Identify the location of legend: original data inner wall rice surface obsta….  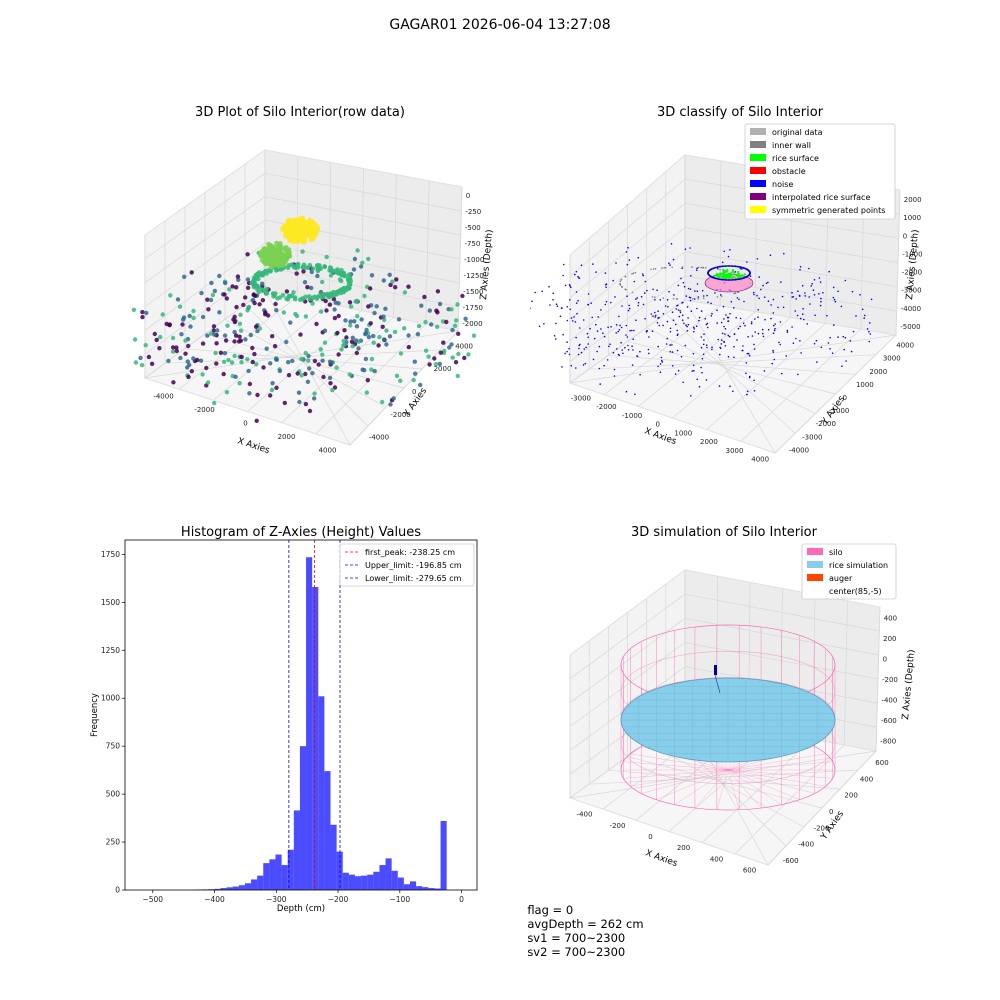
(820, 171).